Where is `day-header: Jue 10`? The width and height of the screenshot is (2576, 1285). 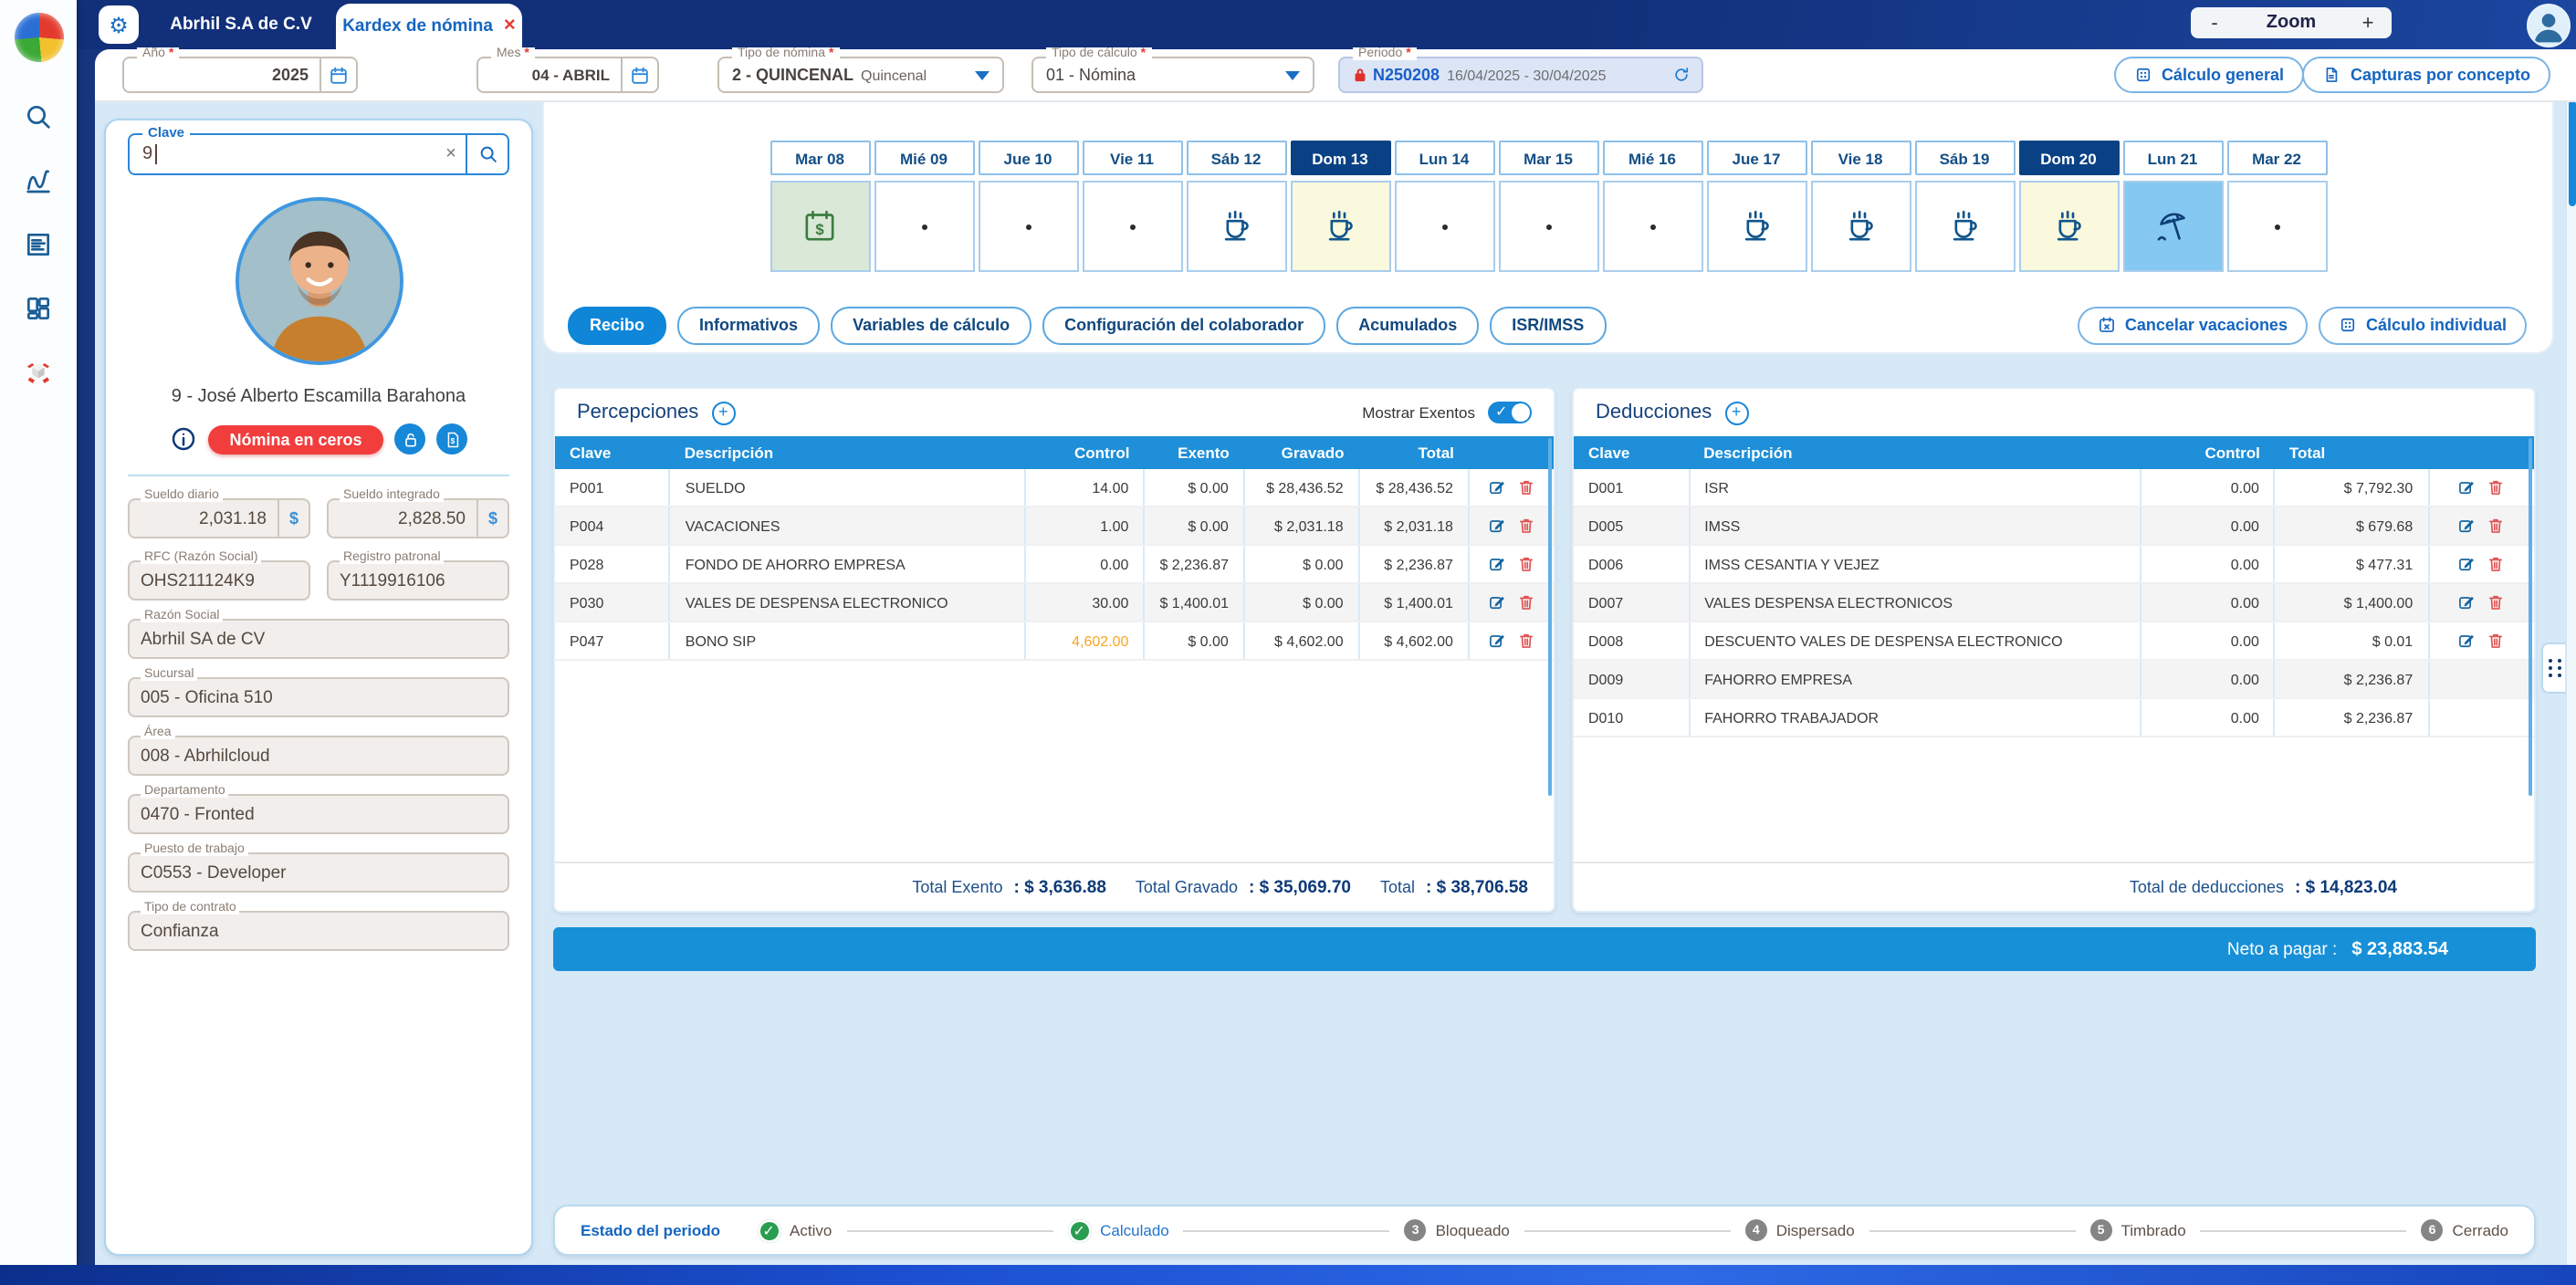 day-header: Jue 10 is located at coordinates (1028, 158).